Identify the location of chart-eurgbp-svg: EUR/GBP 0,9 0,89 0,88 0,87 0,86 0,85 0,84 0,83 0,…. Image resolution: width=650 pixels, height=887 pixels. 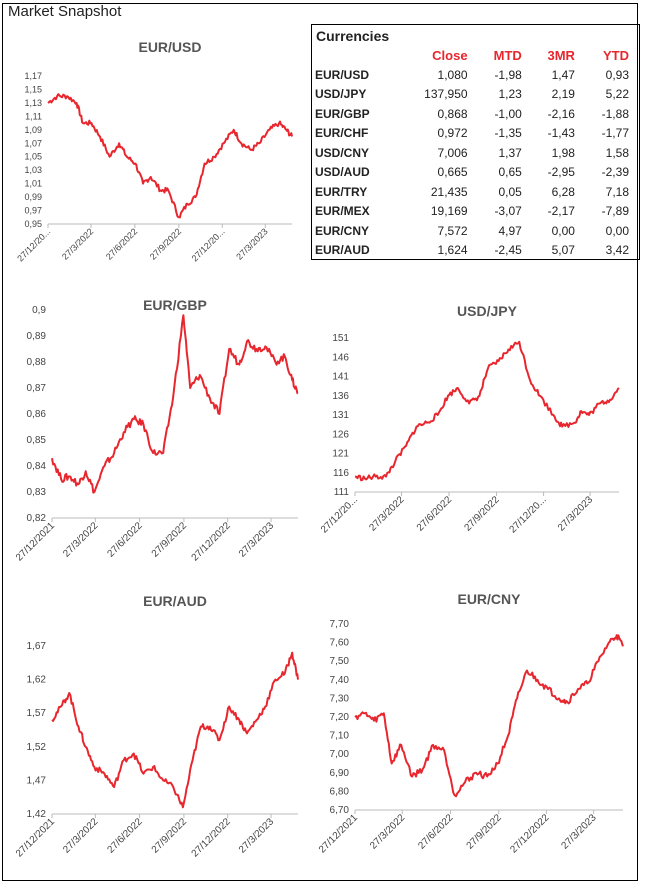
(156, 430).